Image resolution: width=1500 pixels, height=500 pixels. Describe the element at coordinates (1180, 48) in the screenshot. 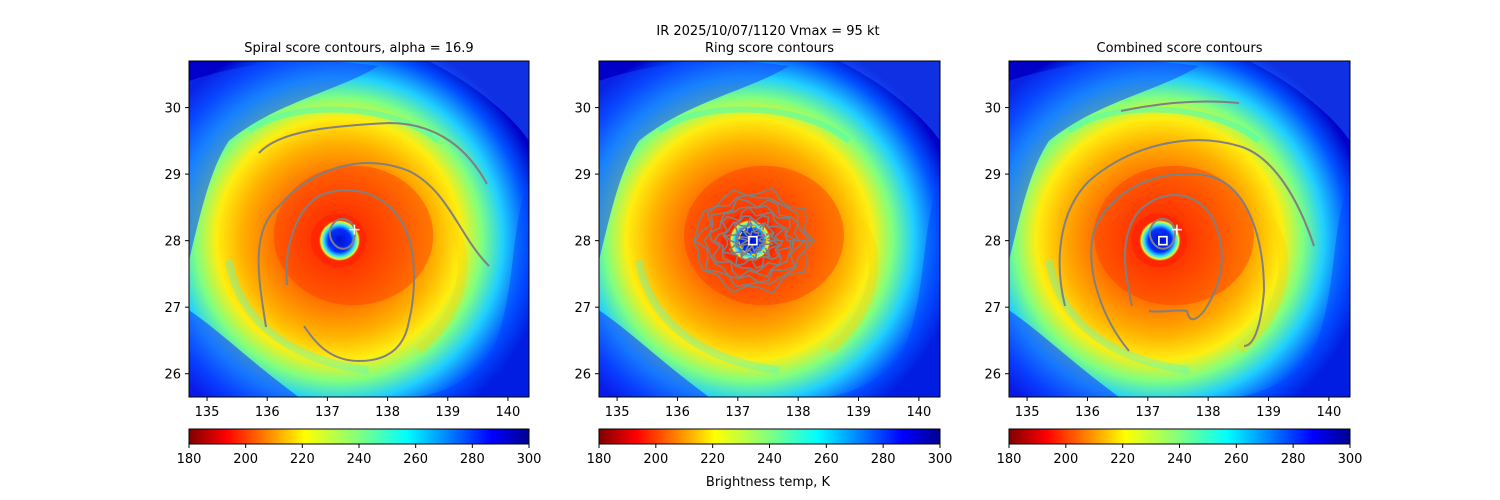

I see `panel-title: Combined score contours` at that location.